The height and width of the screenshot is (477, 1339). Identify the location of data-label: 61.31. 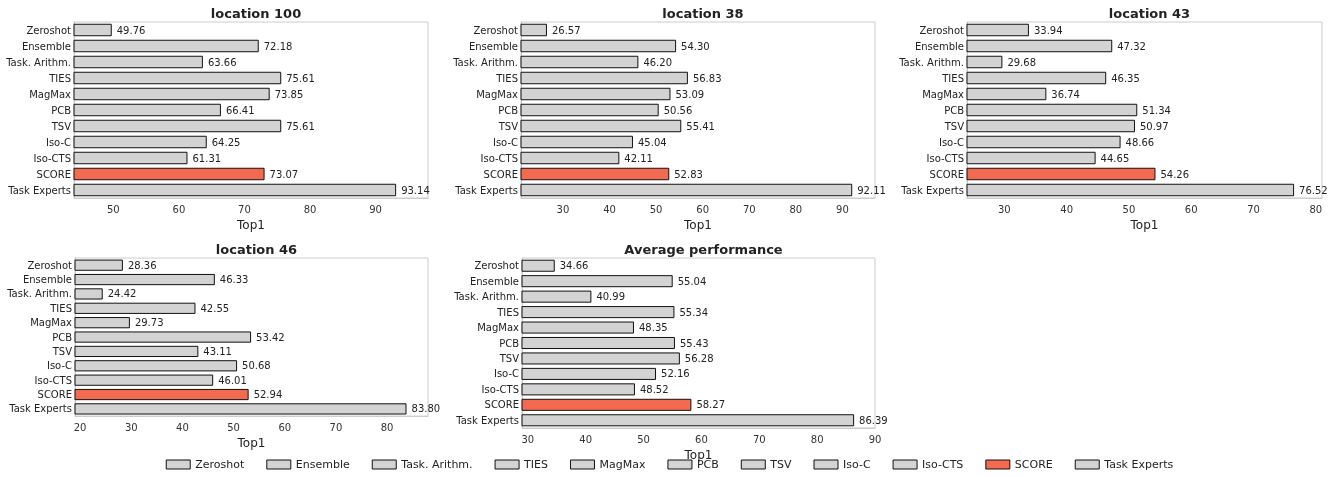
(207, 158).